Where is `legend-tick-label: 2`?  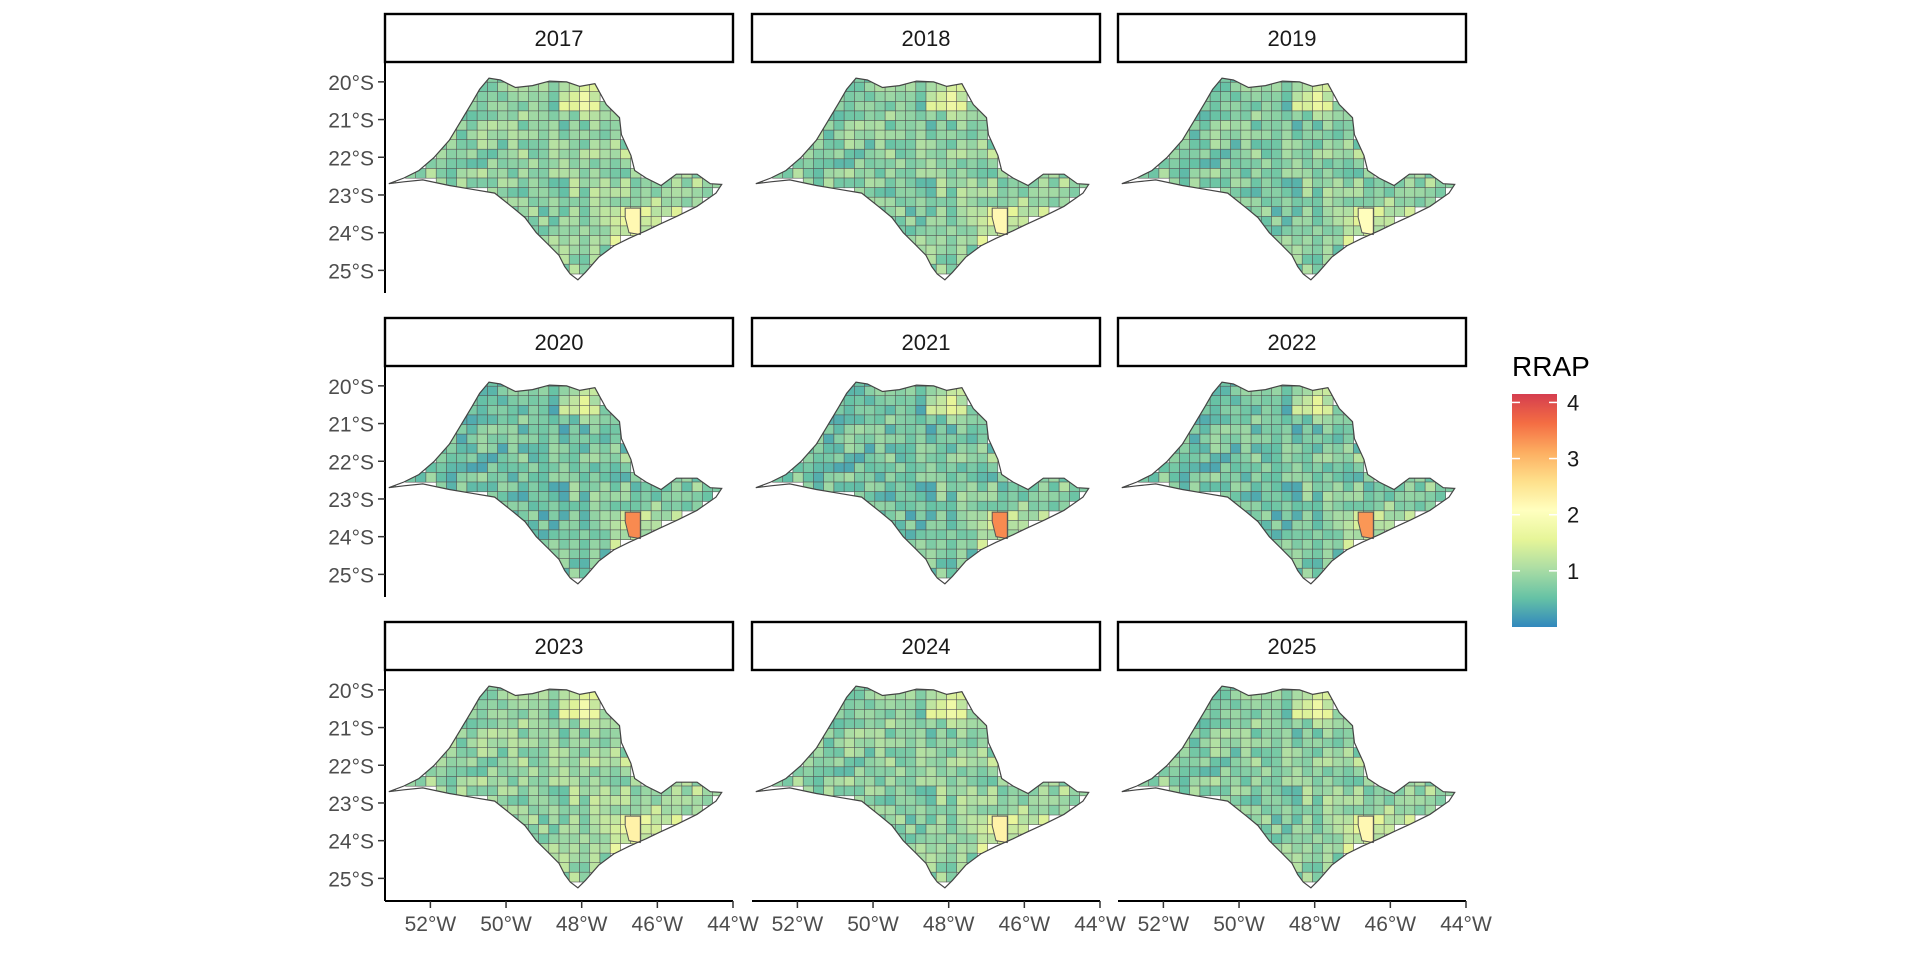 legend-tick-label: 2 is located at coordinates (1573, 515).